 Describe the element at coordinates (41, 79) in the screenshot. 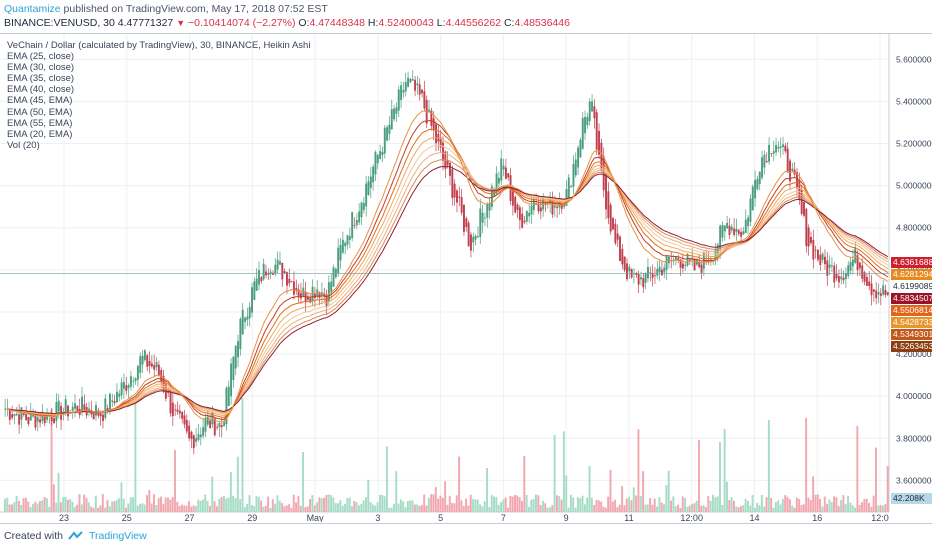

I see `legend-item: EMA (35, close)` at that location.